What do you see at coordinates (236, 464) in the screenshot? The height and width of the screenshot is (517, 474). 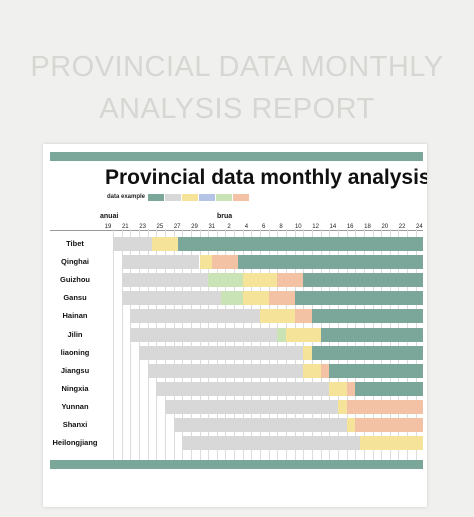 I see `bottom-teal-bar` at bounding box center [236, 464].